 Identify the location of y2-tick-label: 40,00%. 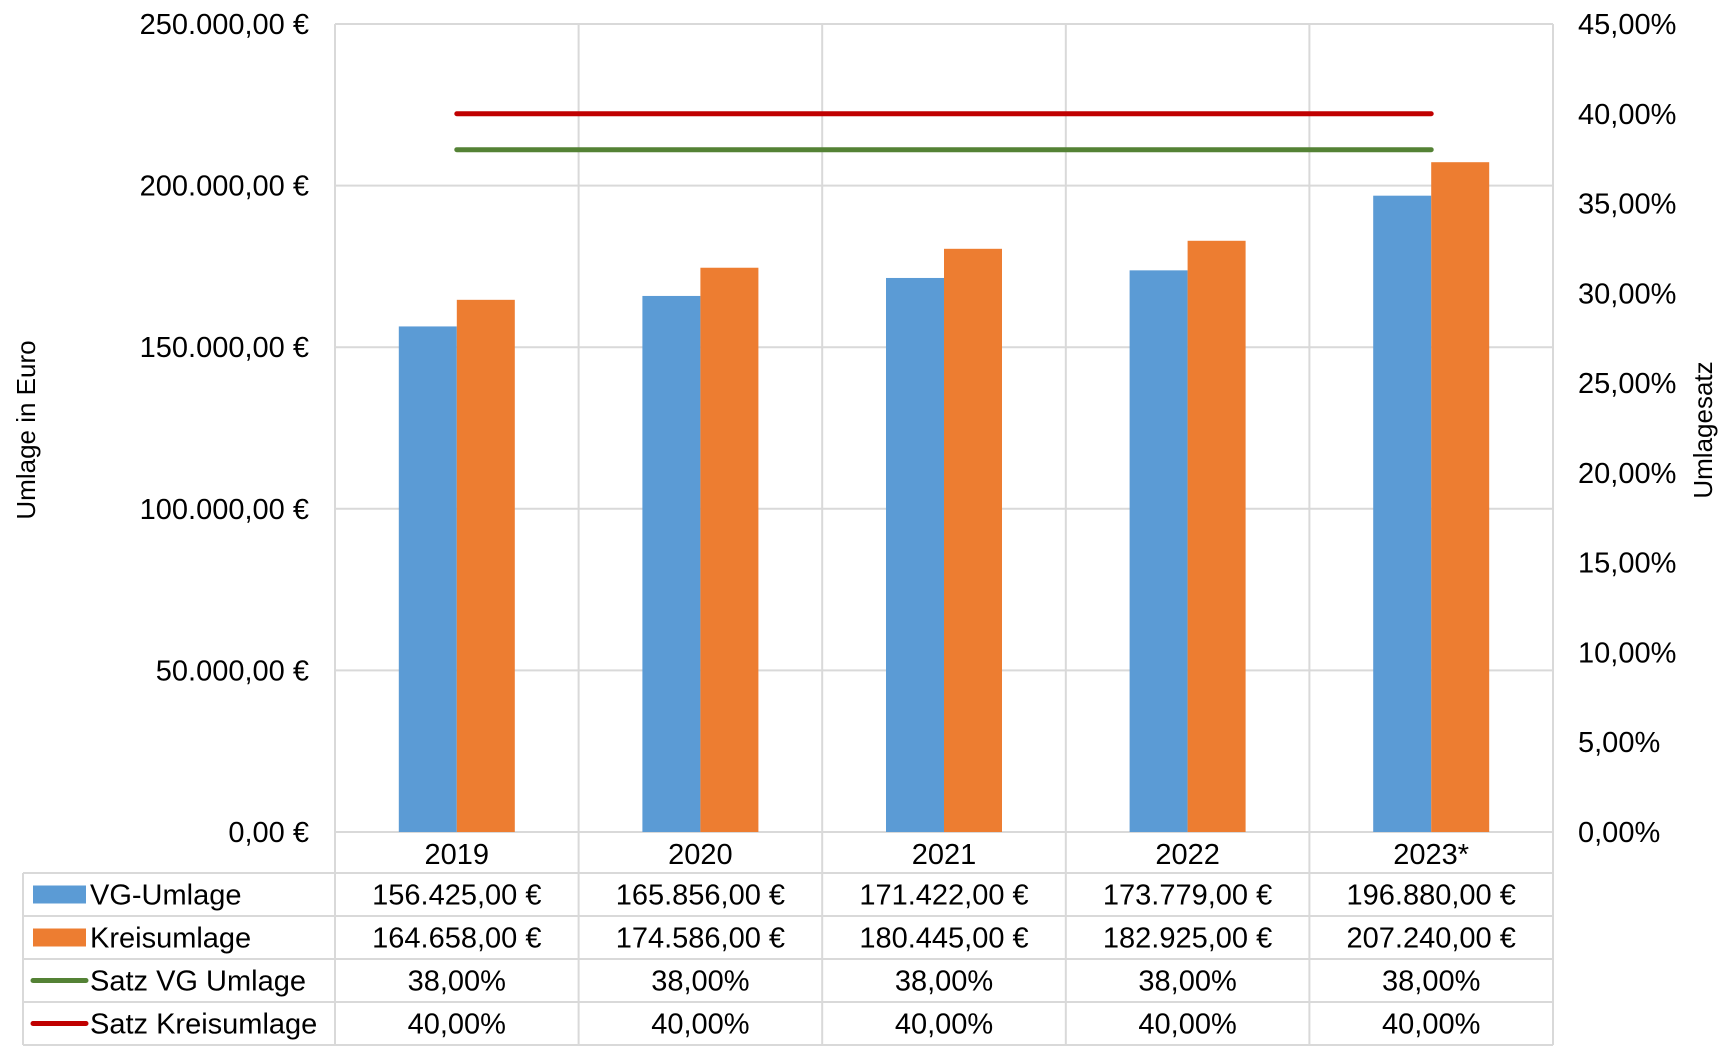
(1627, 115).